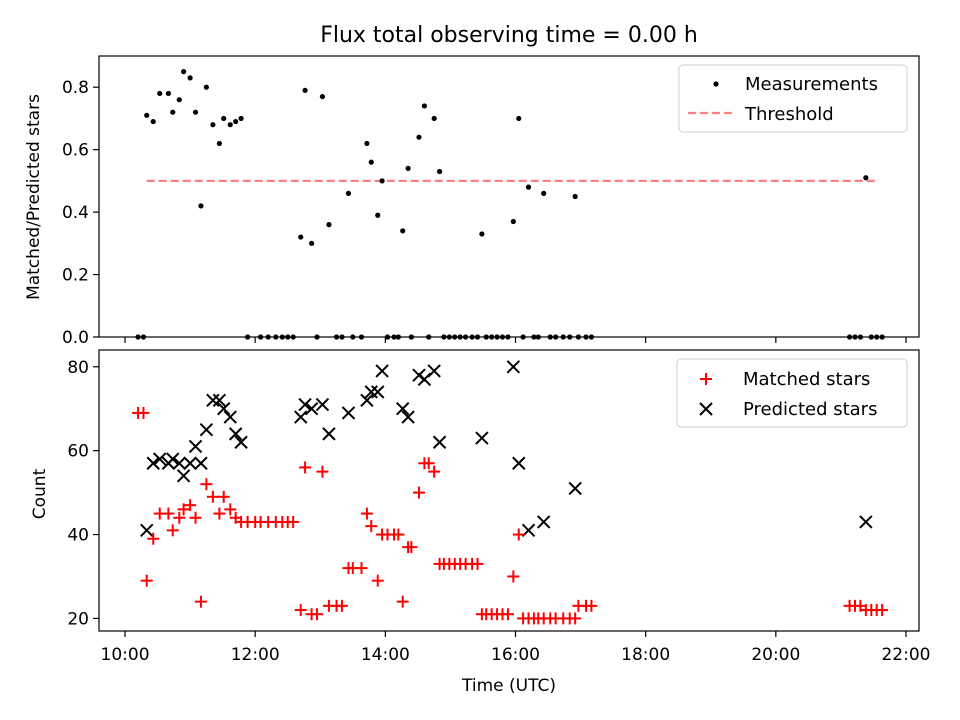 The image size is (960, 720). What do you see at coordinates (810, 409) in the screenshot?
I see `legend-predicted-label: Predicted stars` at bounding box center [810, 409].